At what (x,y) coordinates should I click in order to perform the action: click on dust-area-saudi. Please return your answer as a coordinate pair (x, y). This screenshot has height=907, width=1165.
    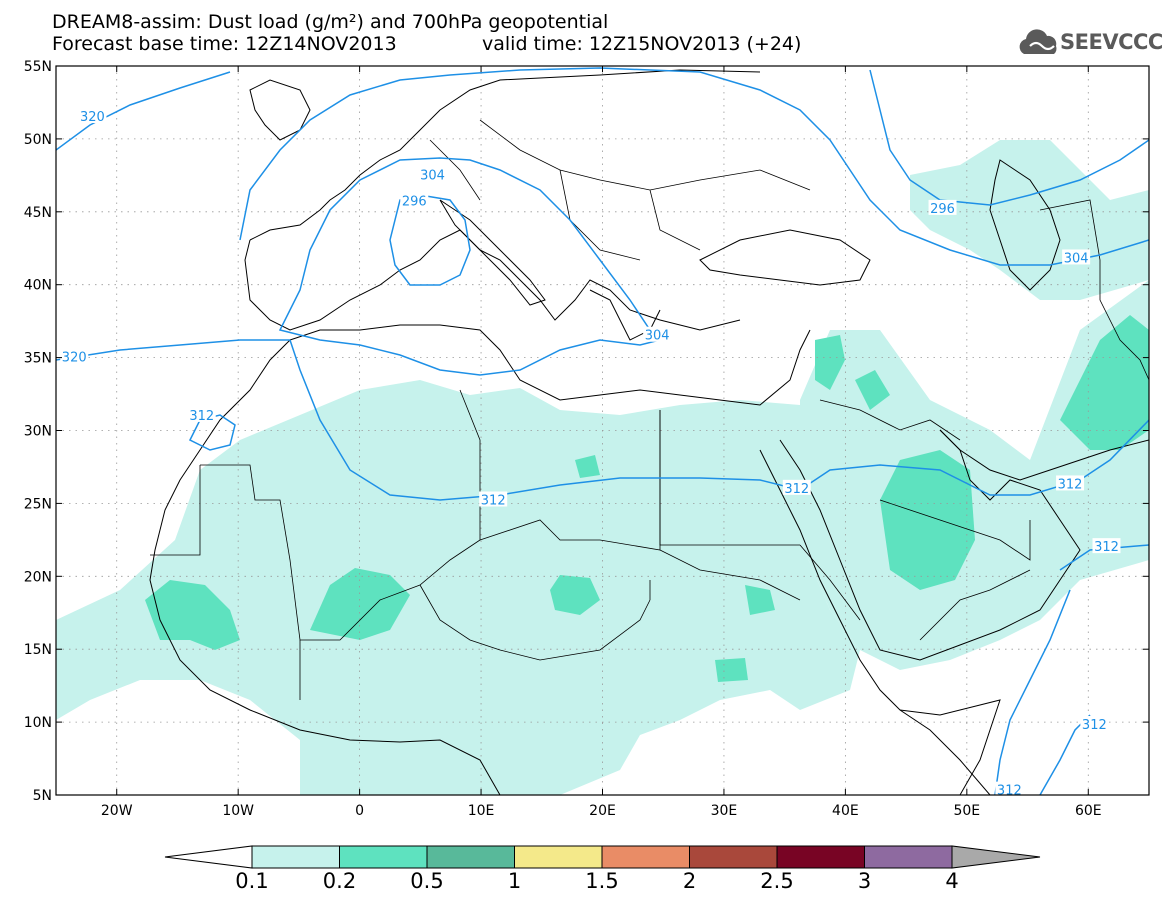
    Looking at the image, I should click on (927, 520).